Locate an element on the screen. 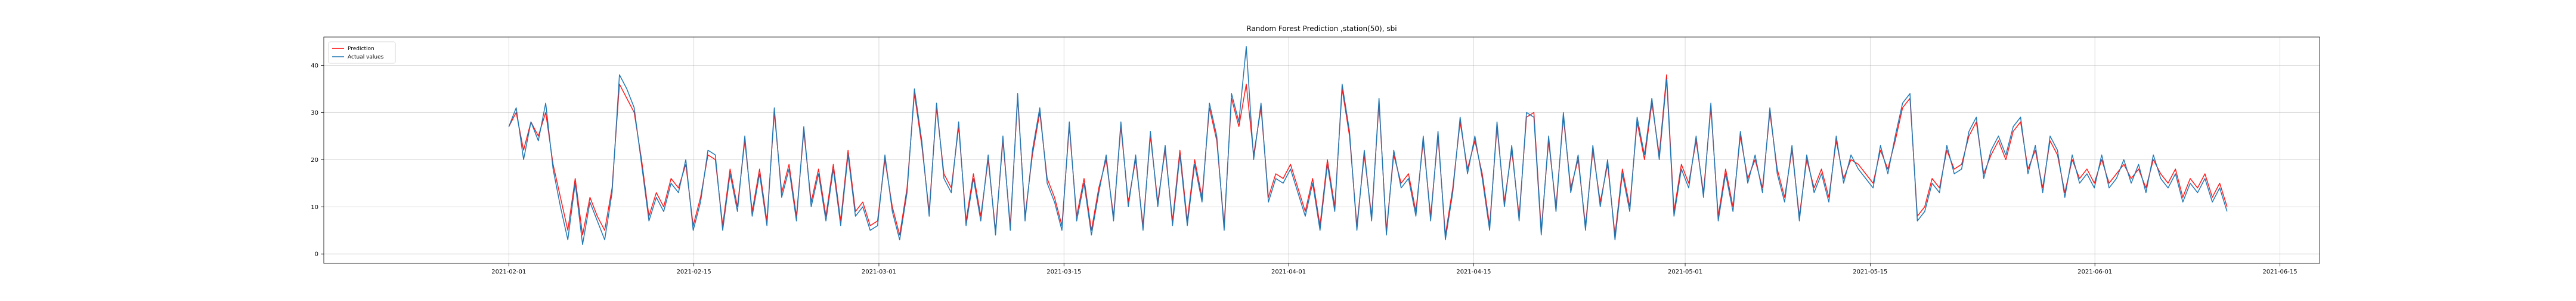 This screenshot has height=301, width=2576. x-tick-label: 2021-02-15 is located at coordinates (694, 272).